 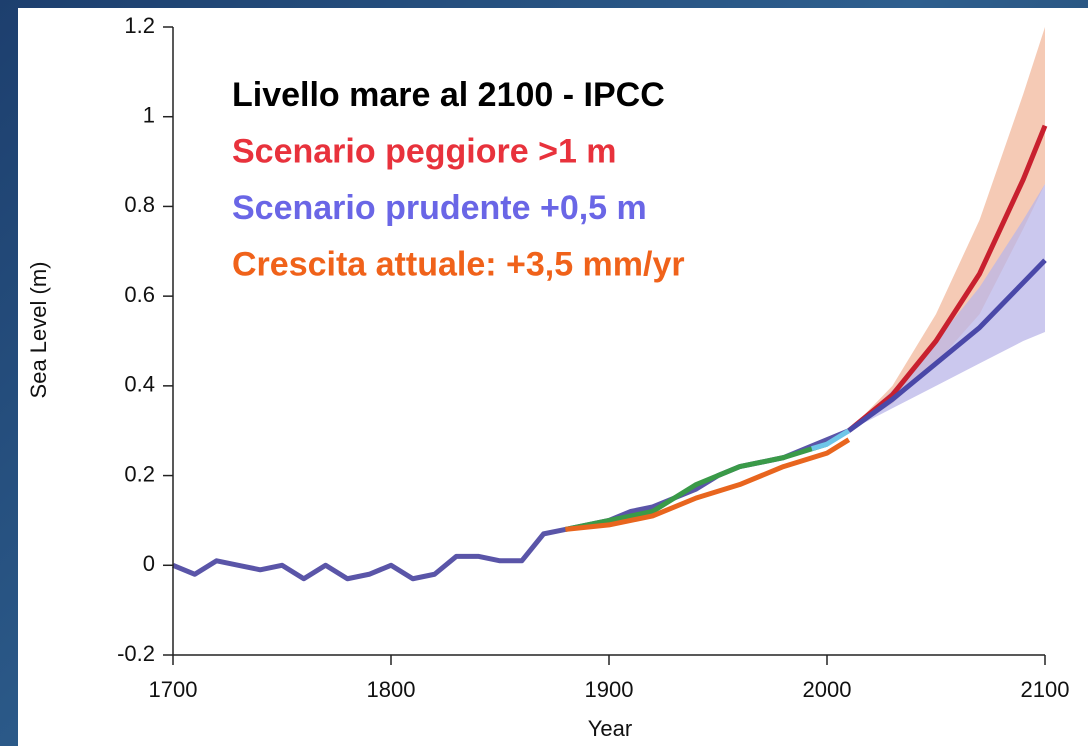 I want to click on uncertainty-band, so click(x=946, y=307).